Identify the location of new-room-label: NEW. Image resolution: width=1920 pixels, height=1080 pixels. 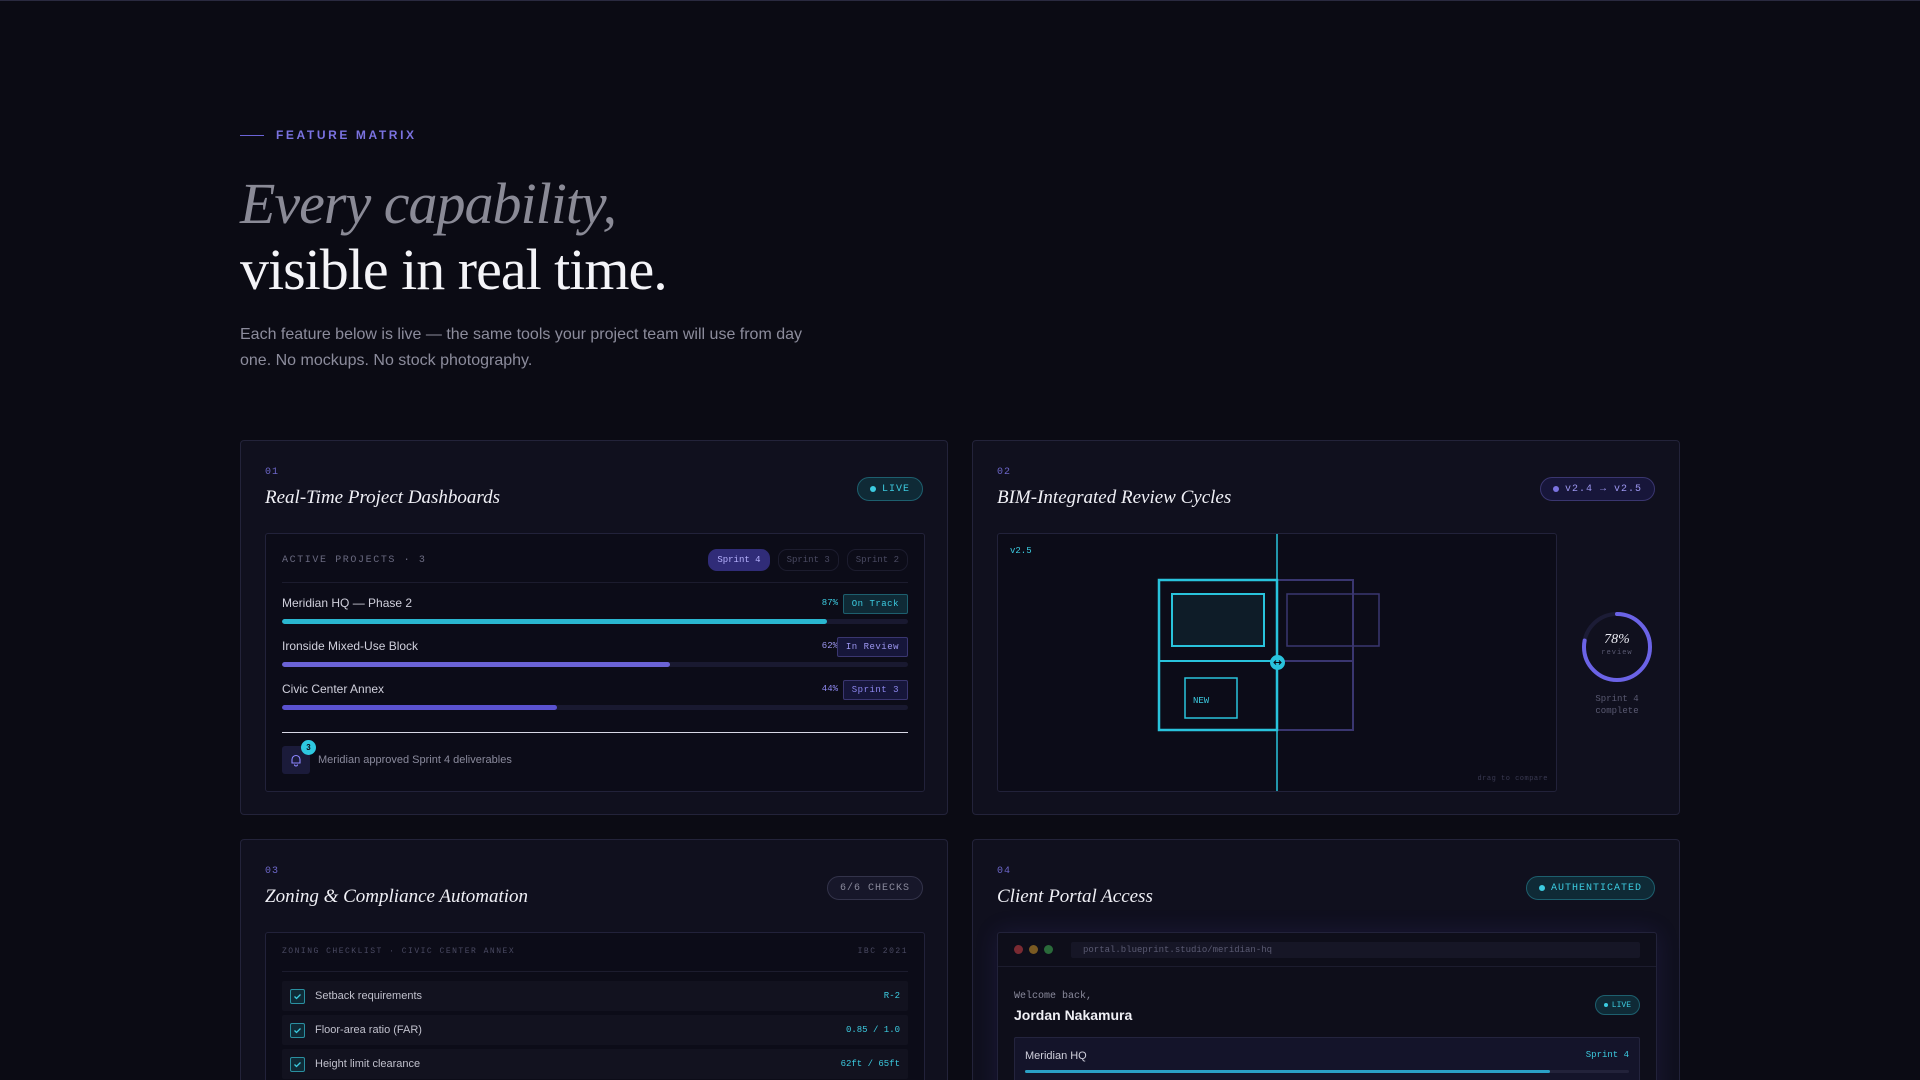
(1201, 701).